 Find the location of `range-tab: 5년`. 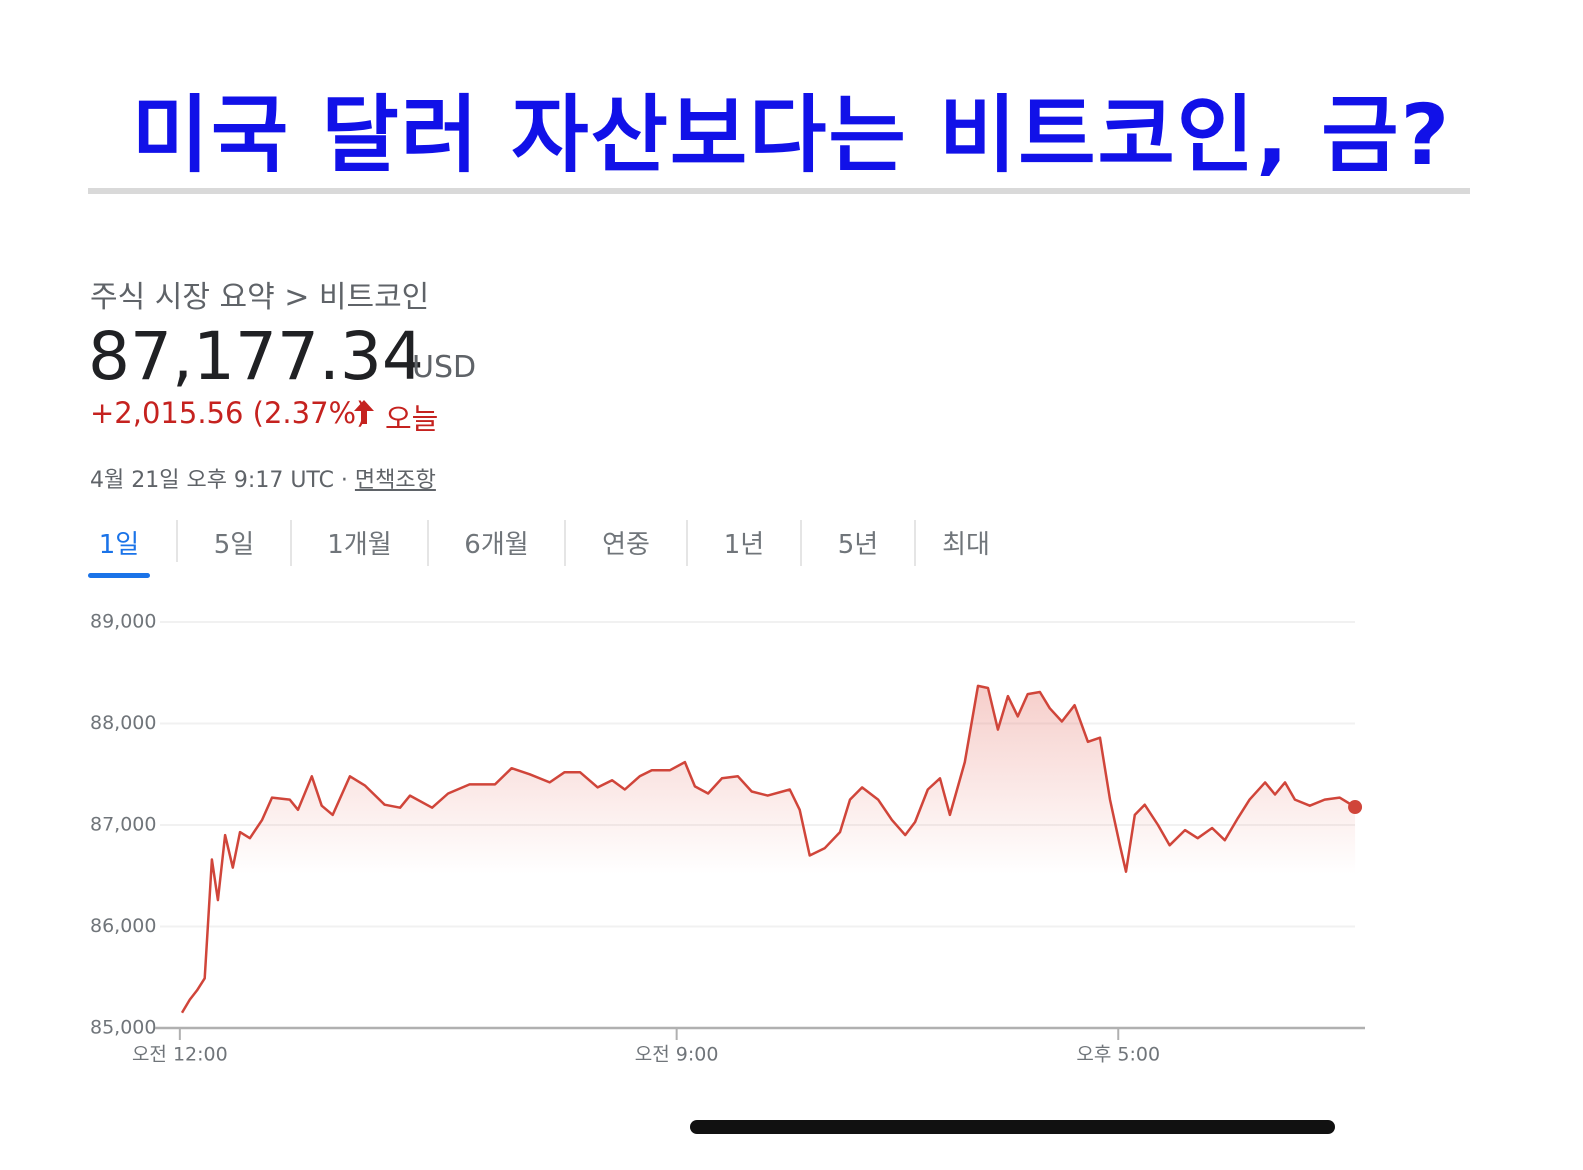

range-tab: 5년 is located at coordinates (859, 543).